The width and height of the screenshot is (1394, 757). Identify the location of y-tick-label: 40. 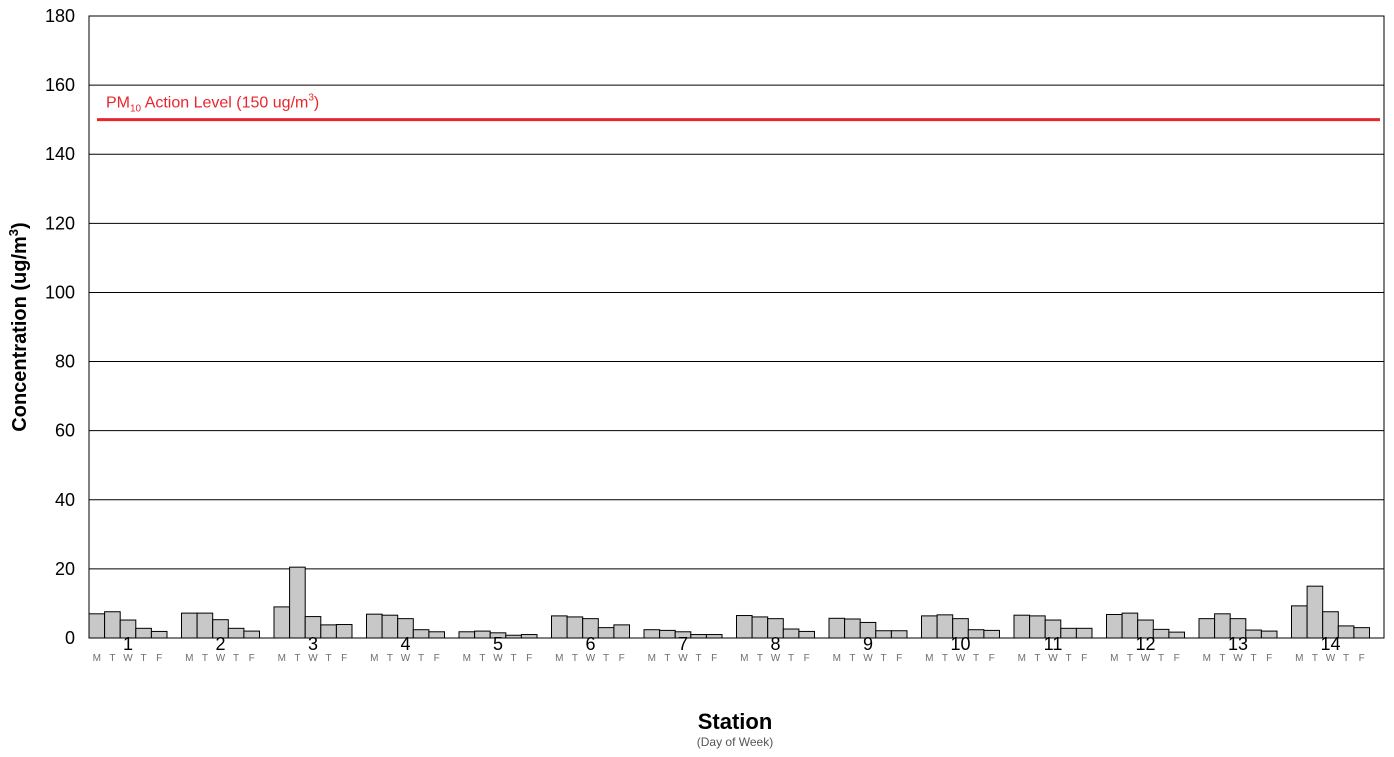
(65, 500).